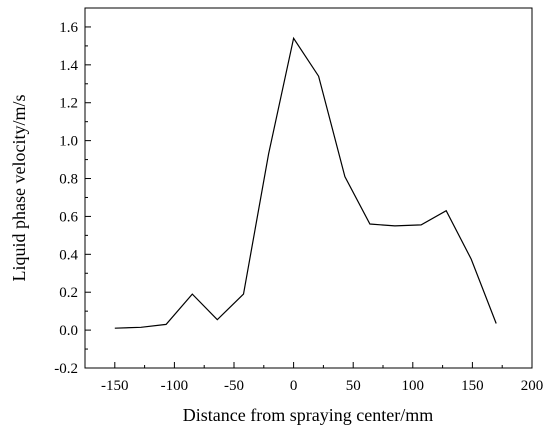 The width and height of the screenshot is (550, 435). Describe the element at coordinates (234, 386) in the screenshot. I see `x-tick-label: -50` at that location.